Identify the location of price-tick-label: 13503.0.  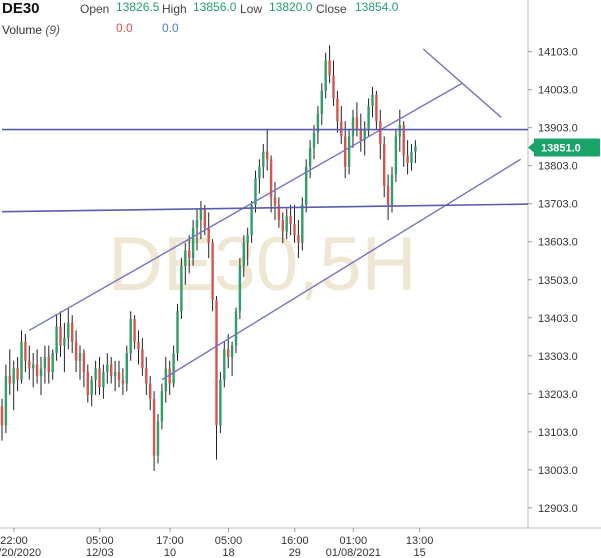
(558, 281).